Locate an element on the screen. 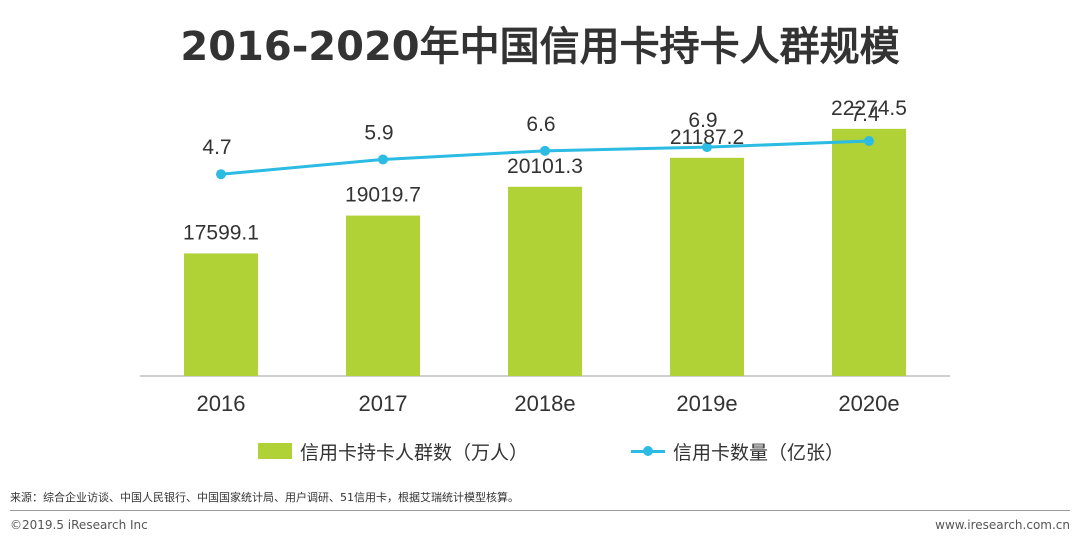 This screenshot has height=542, width=1080. x-tick-labels: 2016 2017 2018e 2019e 2020e is located at coordinates (548, 403).